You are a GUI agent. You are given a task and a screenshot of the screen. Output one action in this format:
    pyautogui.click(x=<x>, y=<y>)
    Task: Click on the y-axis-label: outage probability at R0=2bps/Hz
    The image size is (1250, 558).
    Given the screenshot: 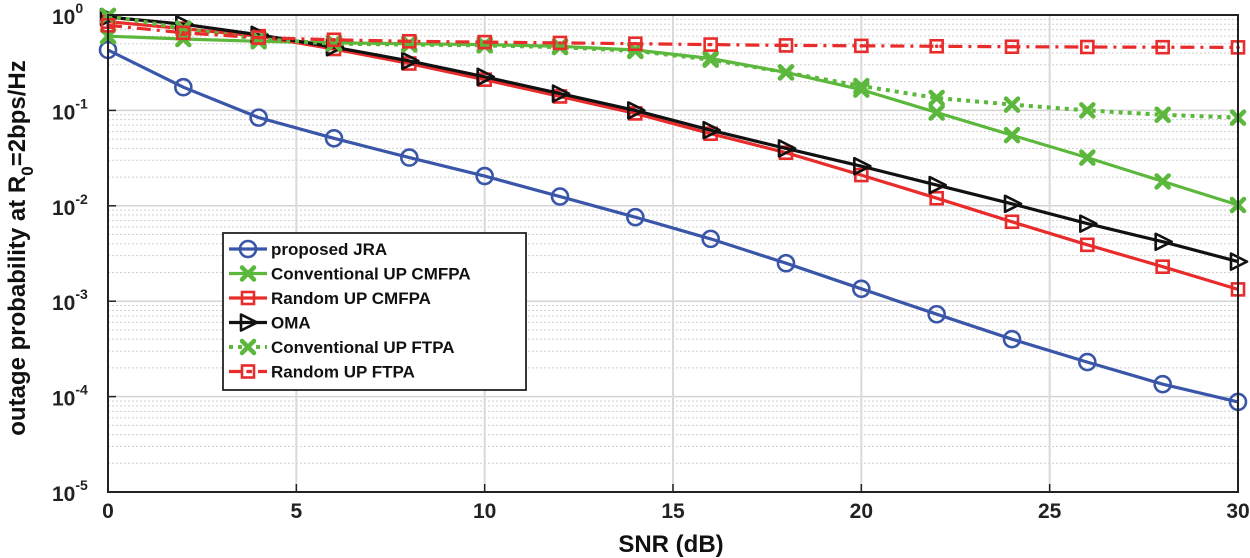 What is the action you would take?
    pyautogui.click(x=20, y=248)
    